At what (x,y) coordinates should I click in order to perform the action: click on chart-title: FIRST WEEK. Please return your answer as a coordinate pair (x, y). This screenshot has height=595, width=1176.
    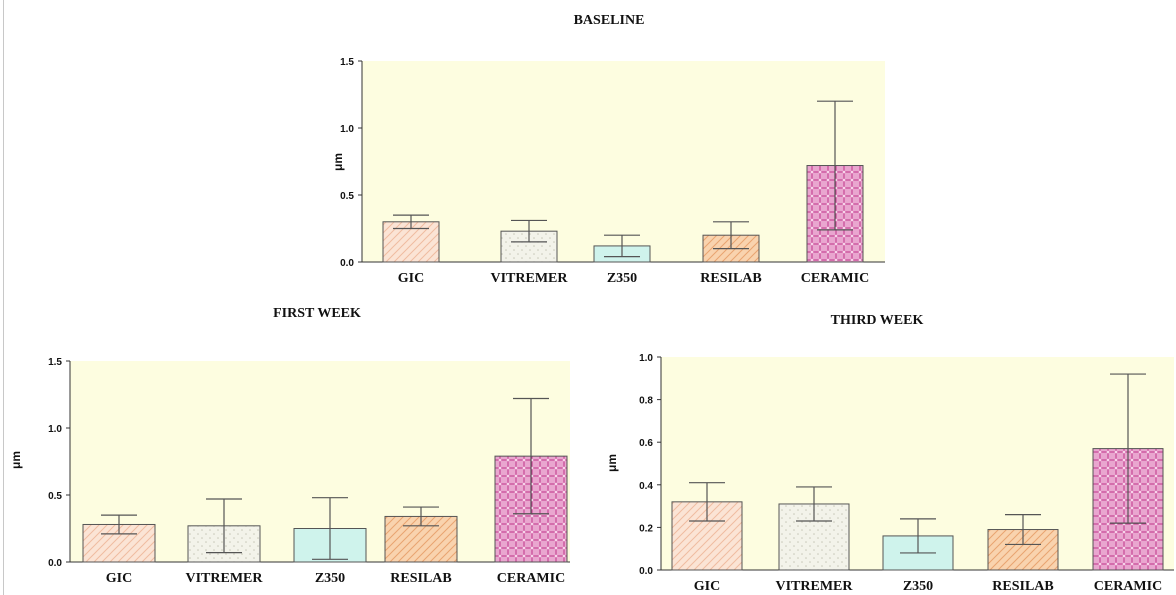
    Looking at the image, I should click on (317, 313).